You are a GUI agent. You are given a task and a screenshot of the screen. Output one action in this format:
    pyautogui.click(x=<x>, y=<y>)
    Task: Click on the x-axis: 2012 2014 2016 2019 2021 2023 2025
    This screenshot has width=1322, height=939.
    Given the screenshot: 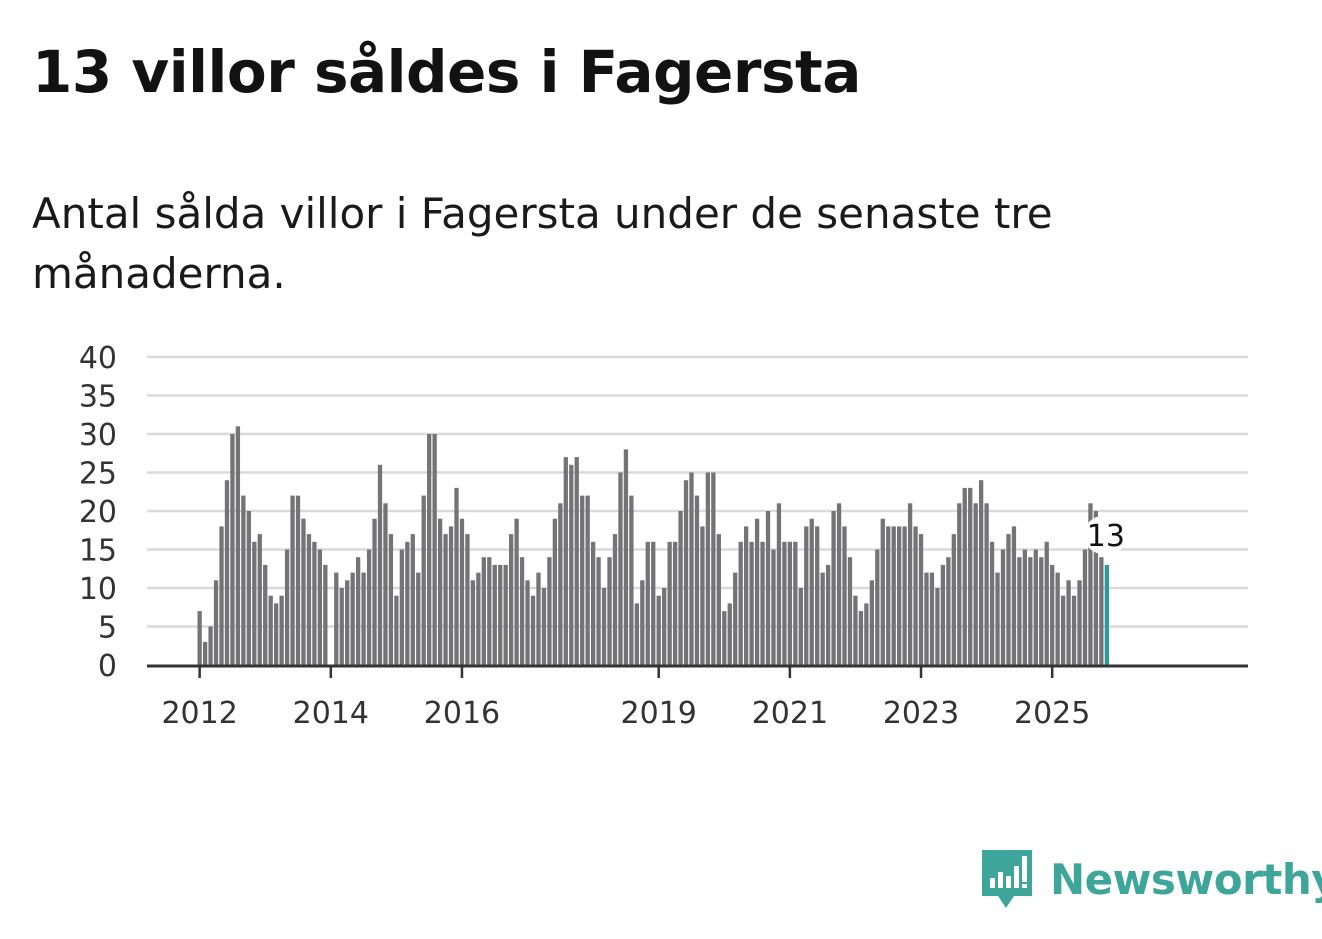 What is the action you would take?
    pyautogui.click(x=697, y=697)
    